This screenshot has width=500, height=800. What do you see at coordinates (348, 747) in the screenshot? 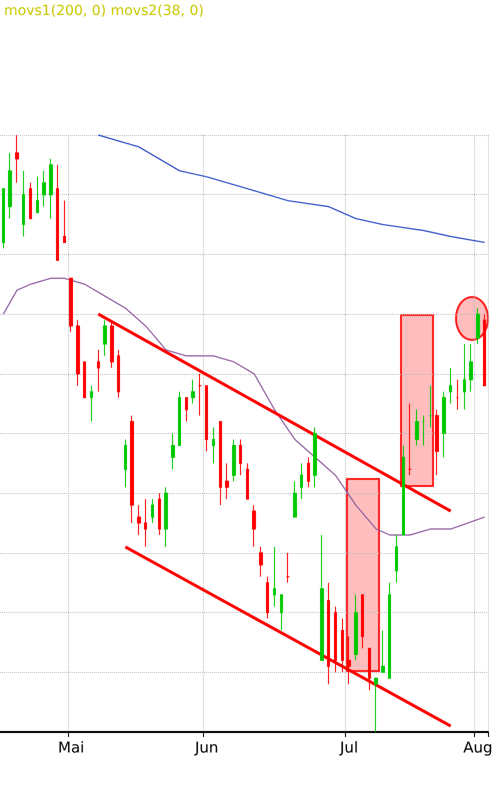
I see `x-tick-label: Jul` at bounding box center [348, 747].